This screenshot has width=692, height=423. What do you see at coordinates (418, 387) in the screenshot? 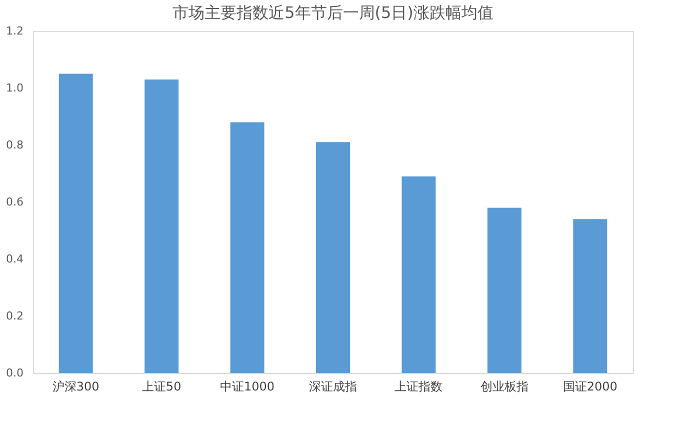
I see `x-tick-label: 上证指数` at bounding box center [418, 387].